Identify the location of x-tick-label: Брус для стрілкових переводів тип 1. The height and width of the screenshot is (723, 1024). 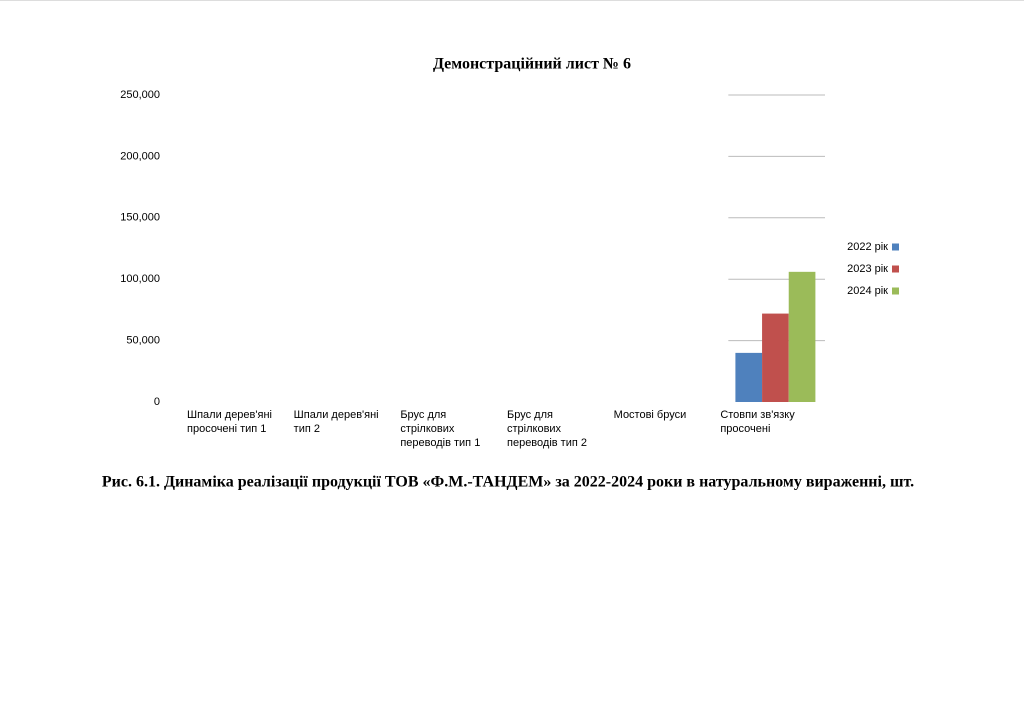
(440, 429).